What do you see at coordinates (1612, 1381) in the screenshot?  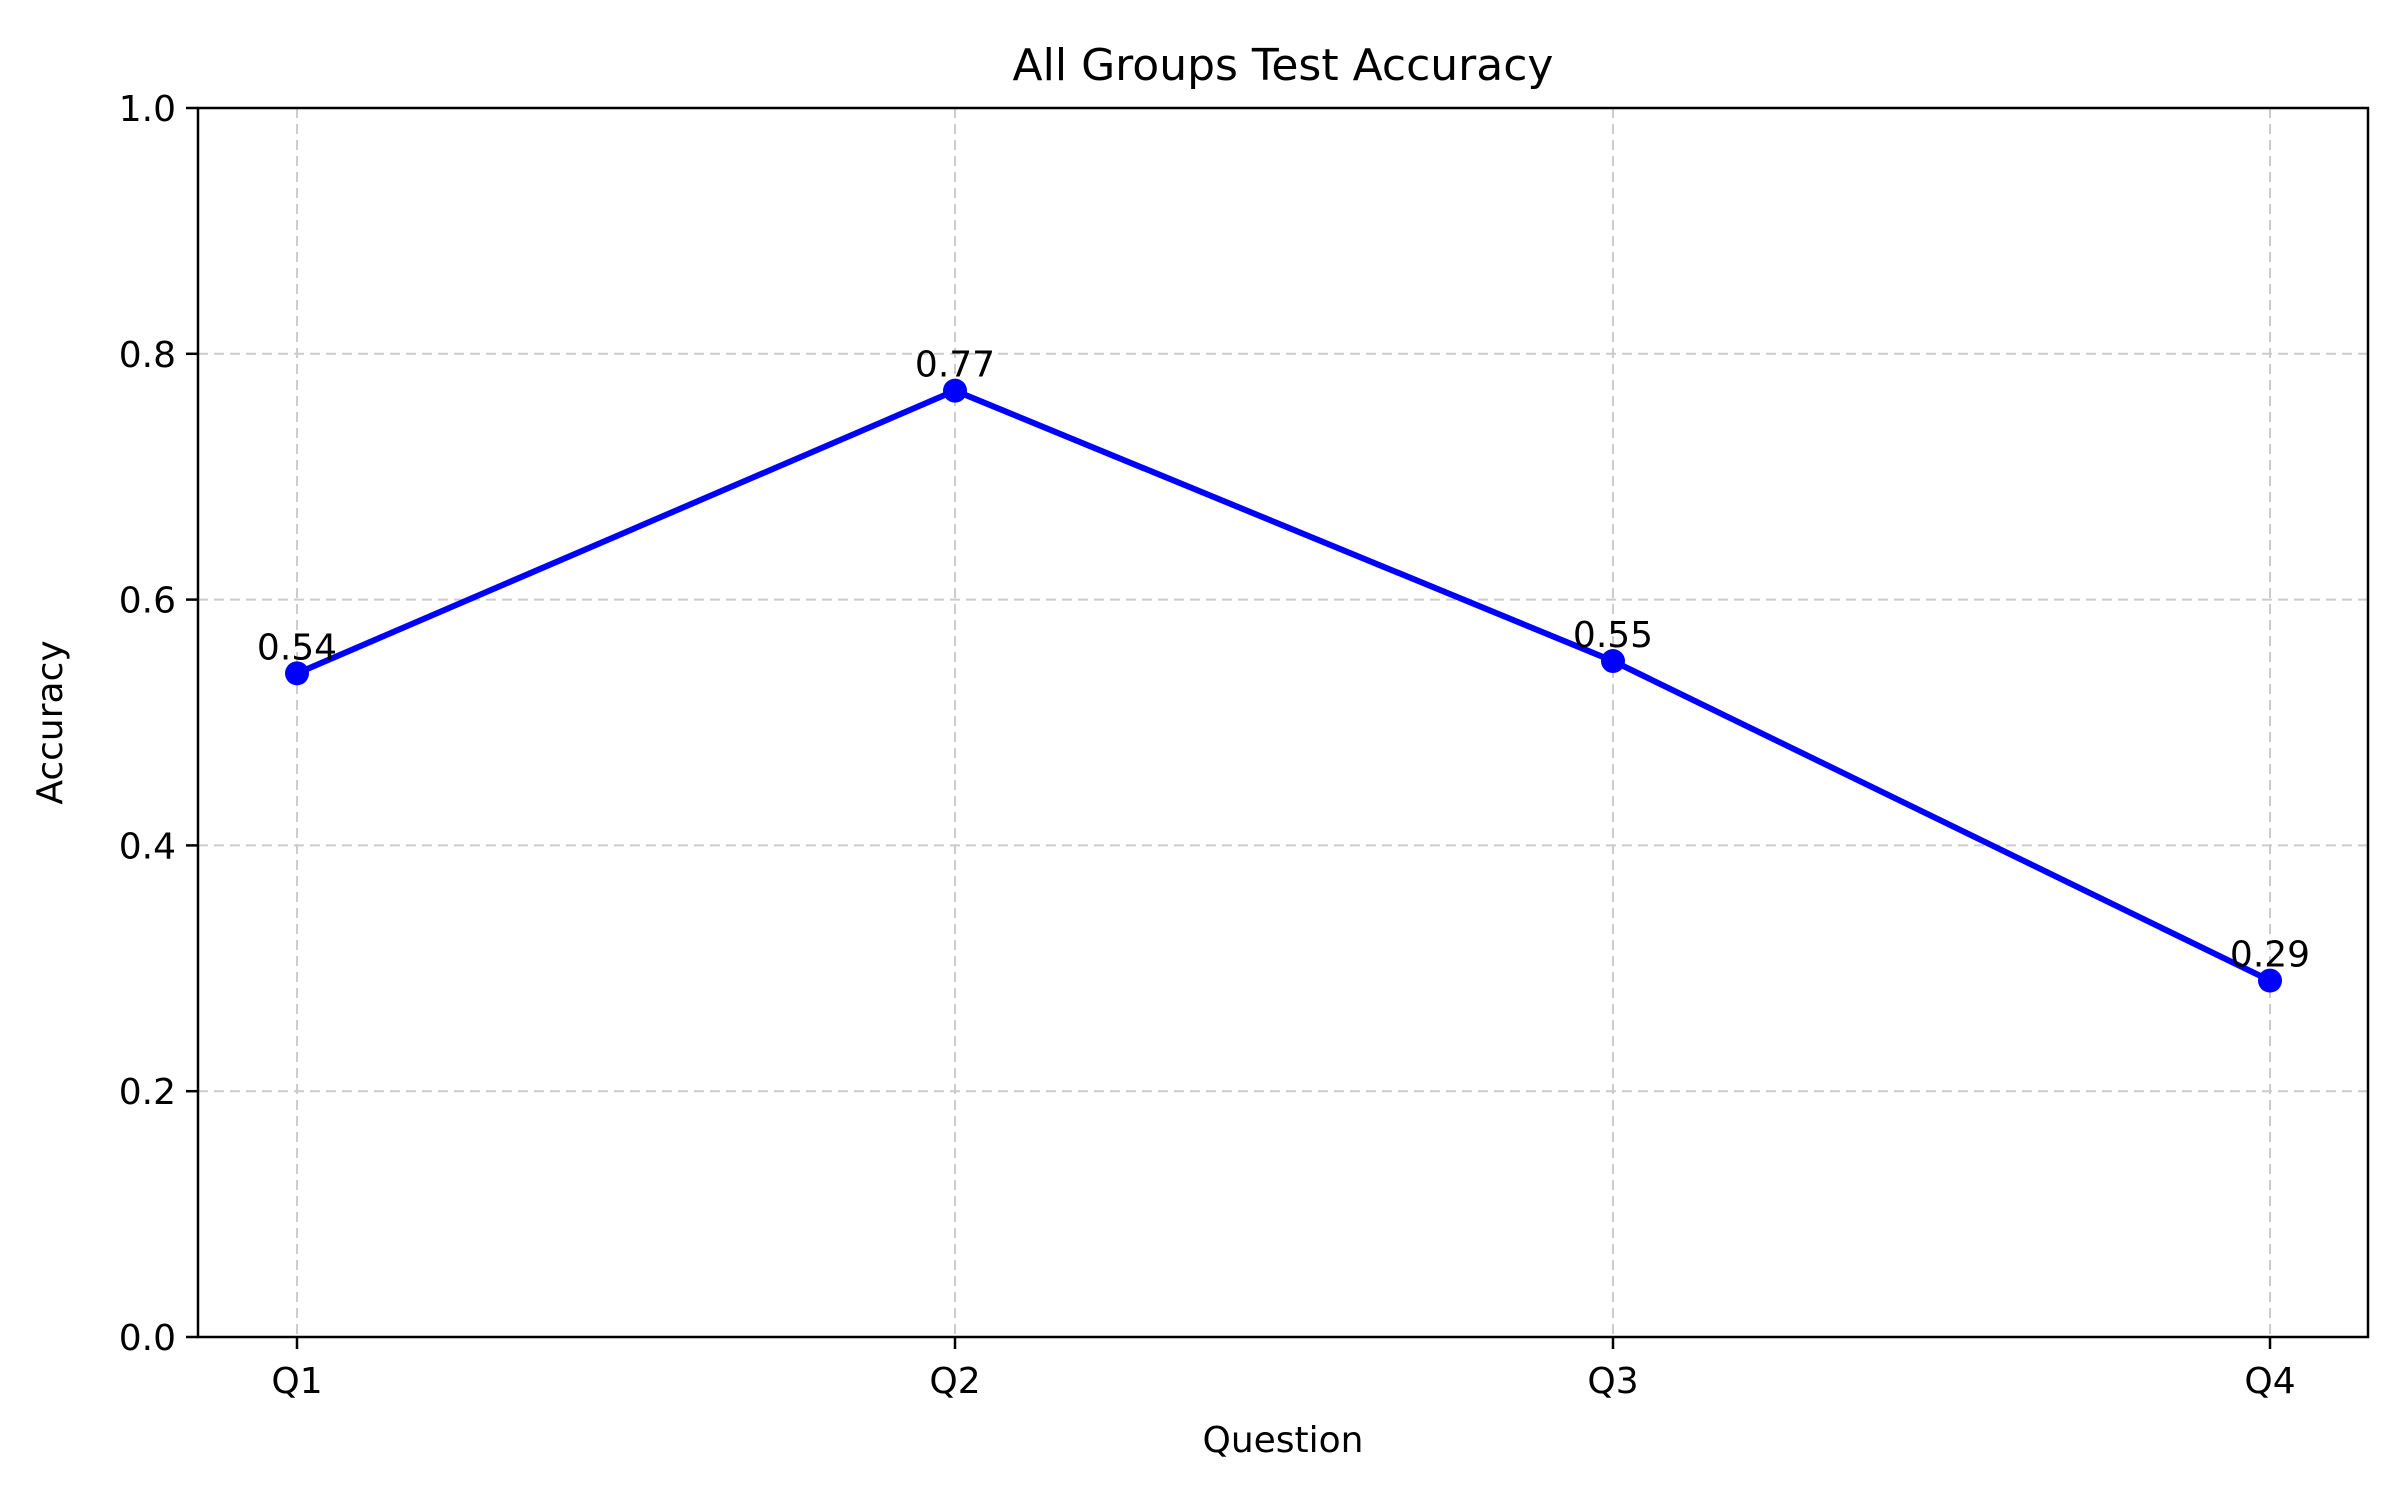 I see `x-tick-label: Q3` at bounding box center [1612, 1381].